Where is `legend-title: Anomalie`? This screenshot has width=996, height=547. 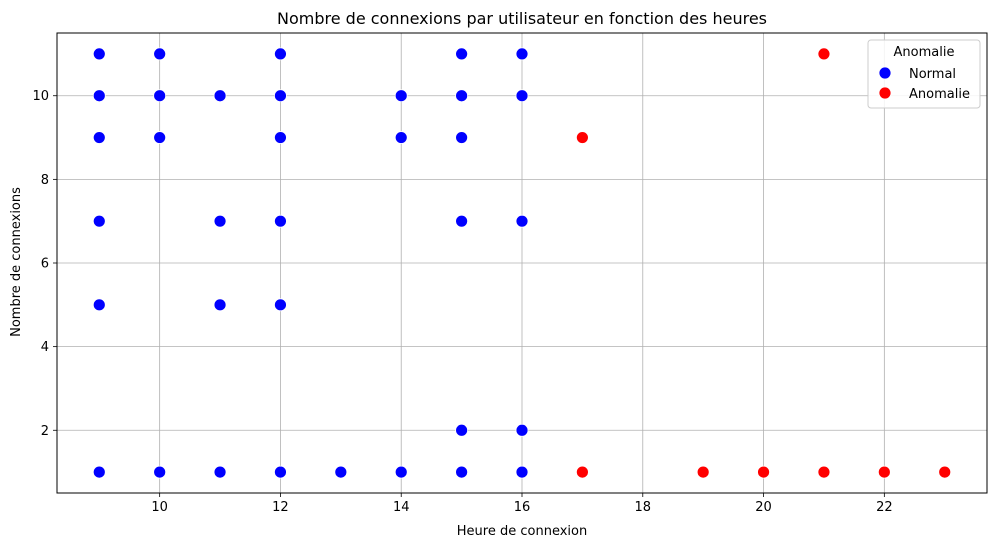
legend-title: Anomalie is located at coordinates (924, 52).